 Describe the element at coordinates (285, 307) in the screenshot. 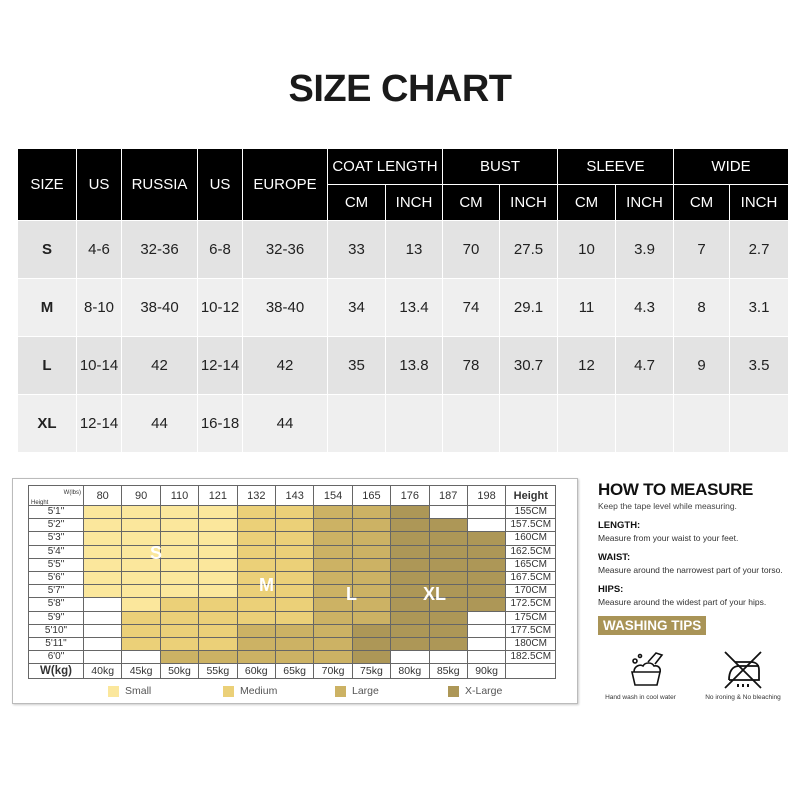

I see `size-cell: 38-40` at that location.